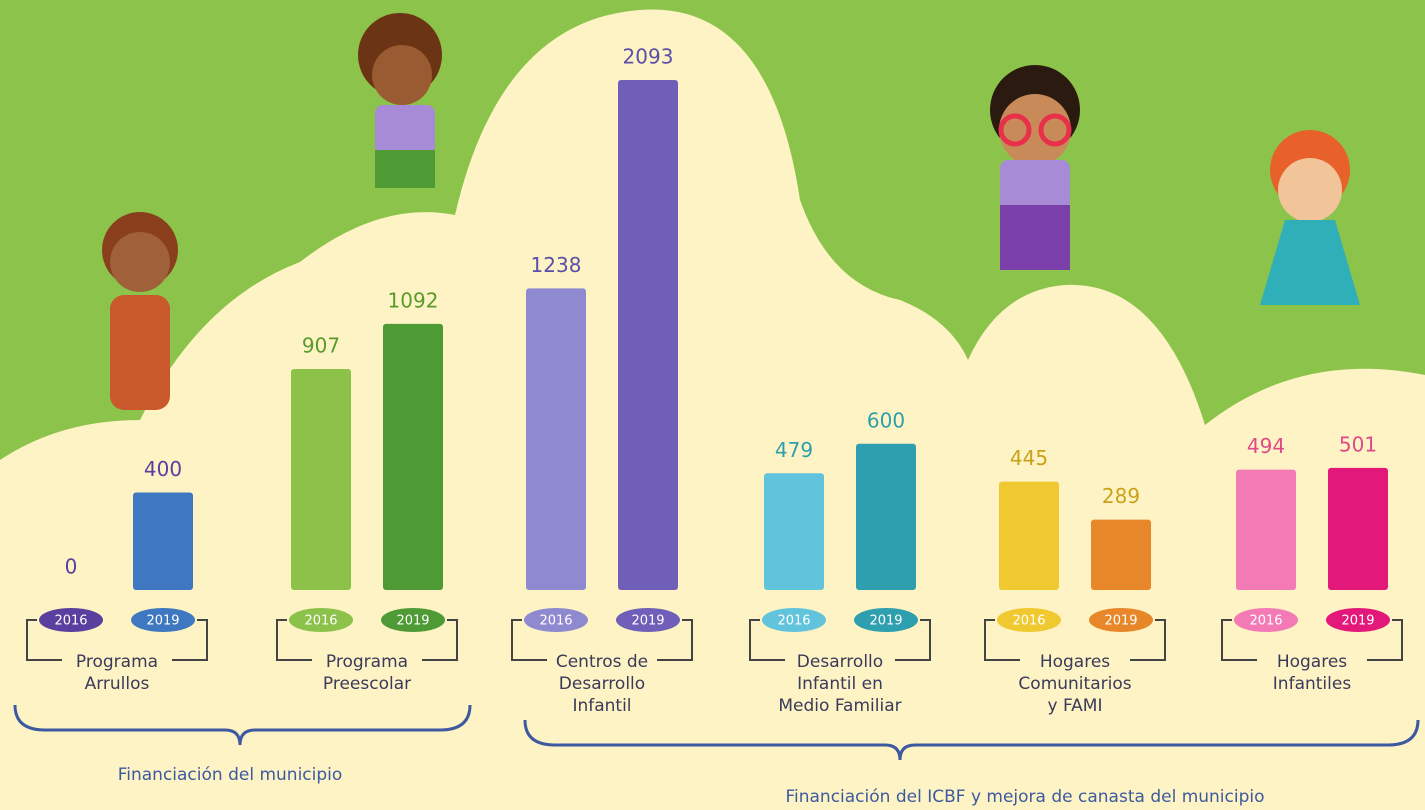  What do you see at coordinates (367, 684) in the screenshot?
I see `category-label: Preescolar` at bounding box center [367, 684].